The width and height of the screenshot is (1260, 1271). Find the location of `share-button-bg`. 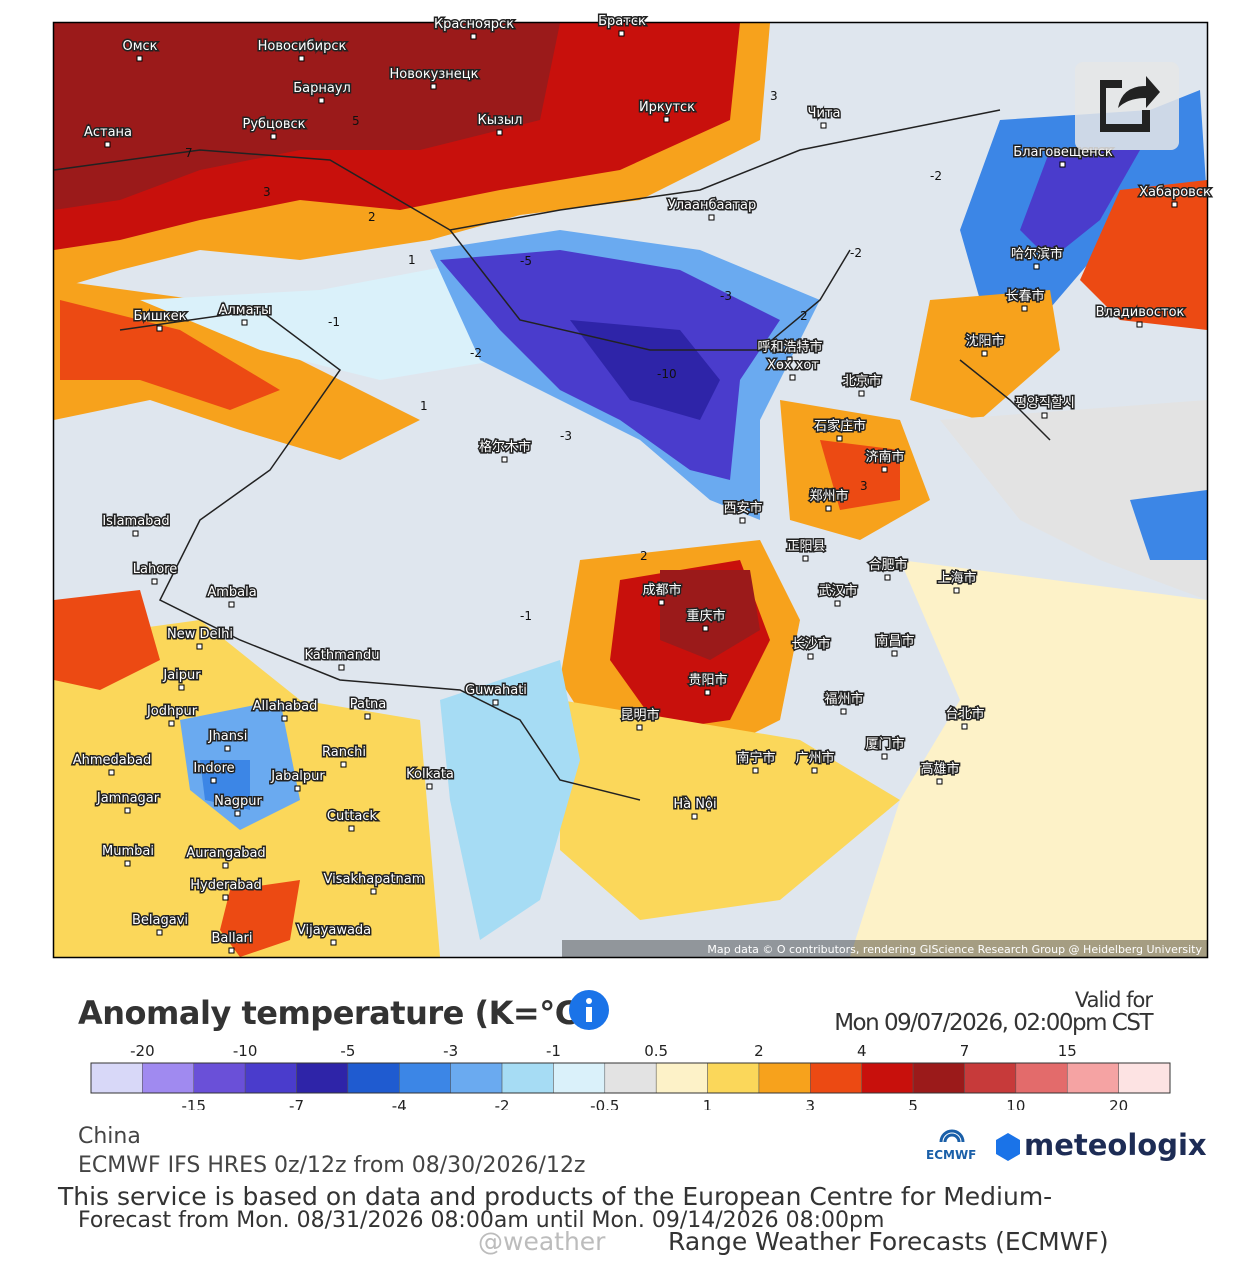

share-button-bg is located at coordinates (1127, 106).